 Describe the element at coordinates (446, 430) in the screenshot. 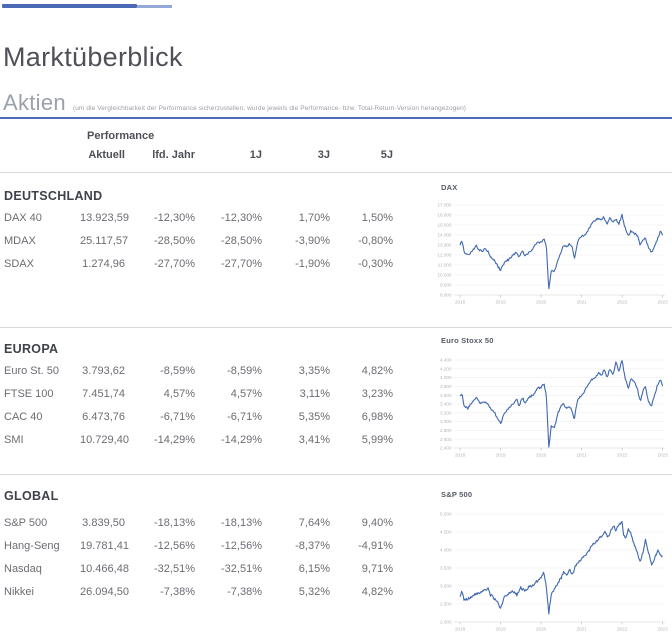

I see `y-axis-label: 2.800` at that location.